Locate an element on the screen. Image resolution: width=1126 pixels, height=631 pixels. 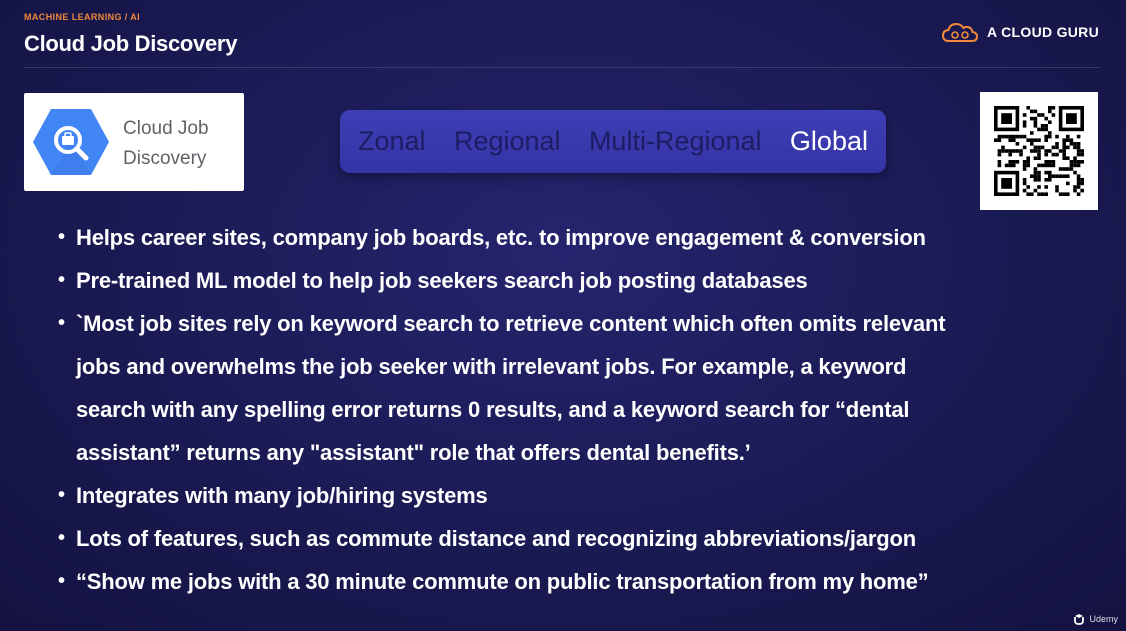
bullet-text: Integrates with many job/hiring systems is located at coordinates (282, 495).